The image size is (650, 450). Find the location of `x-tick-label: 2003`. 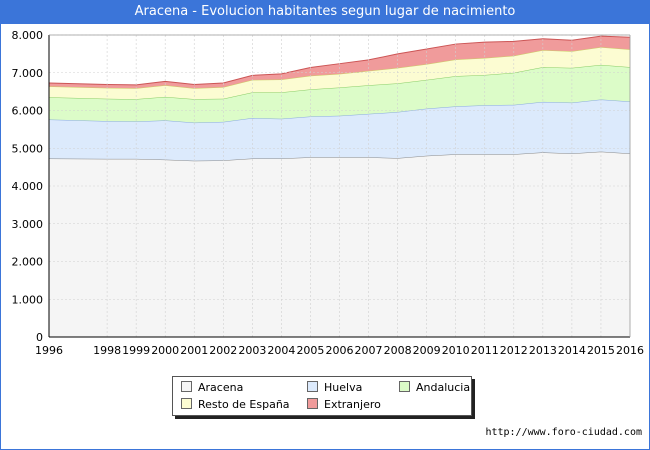

x-tick-label: 2003 is located at coordinates (252, 350).